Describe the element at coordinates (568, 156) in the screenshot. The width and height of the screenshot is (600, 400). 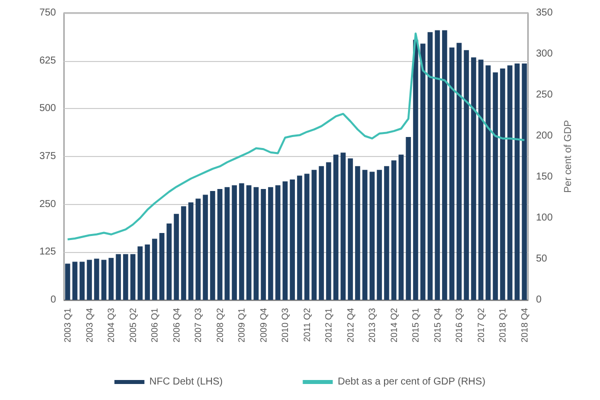
I see `y2-axis-title: Per cent of GDP` at that location.